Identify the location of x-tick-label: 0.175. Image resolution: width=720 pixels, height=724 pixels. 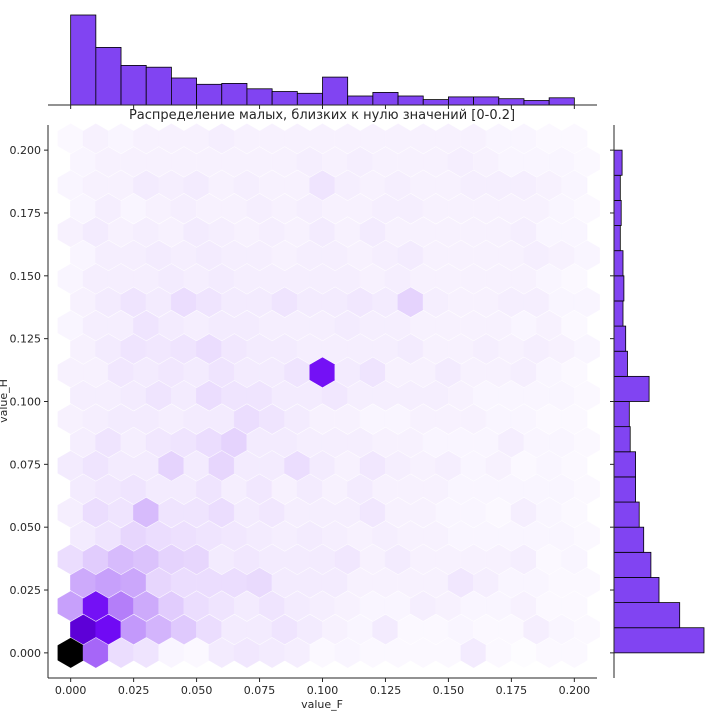
(512, 690).